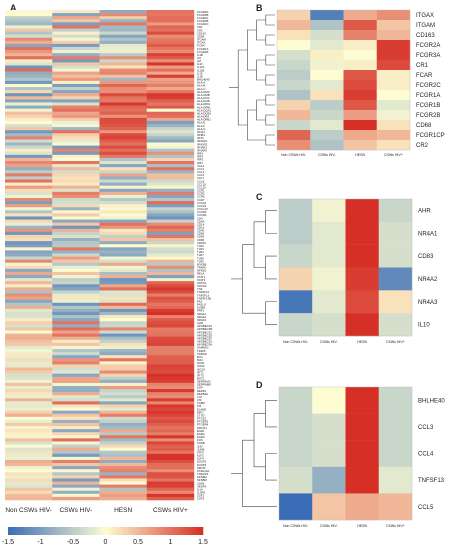 This screenshot has height=550, width=450. I want to click on column-label: CSWs HIV+, so click(395, 526).